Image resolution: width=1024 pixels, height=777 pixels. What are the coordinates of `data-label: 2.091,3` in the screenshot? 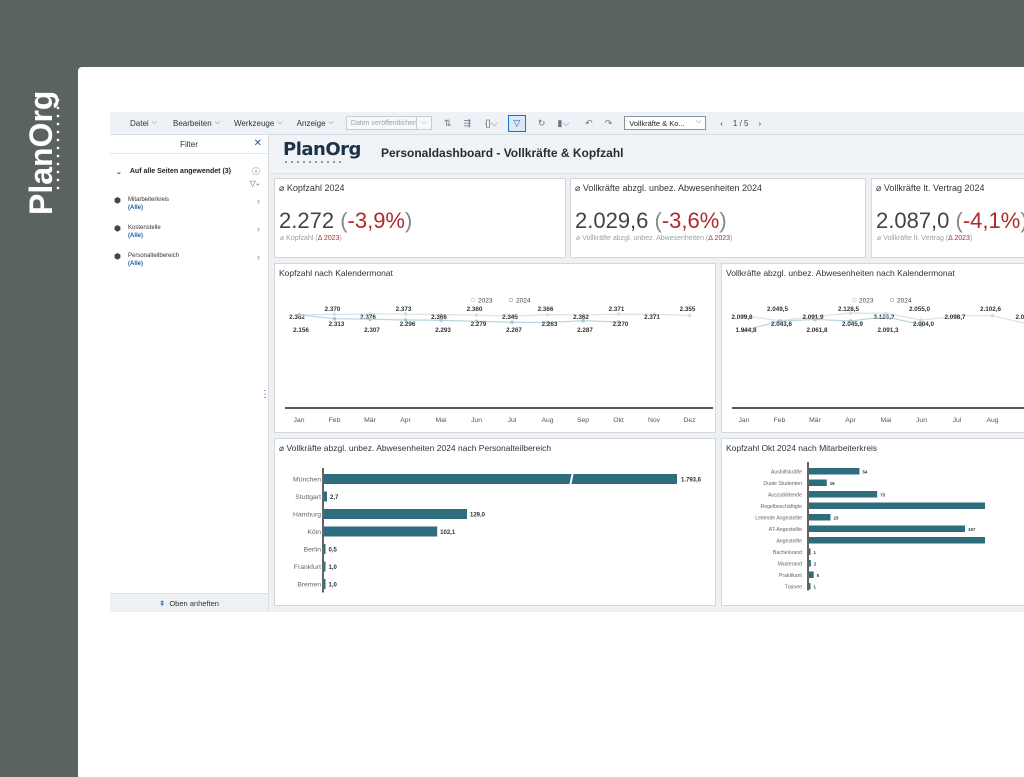 It's located at (888, 330).